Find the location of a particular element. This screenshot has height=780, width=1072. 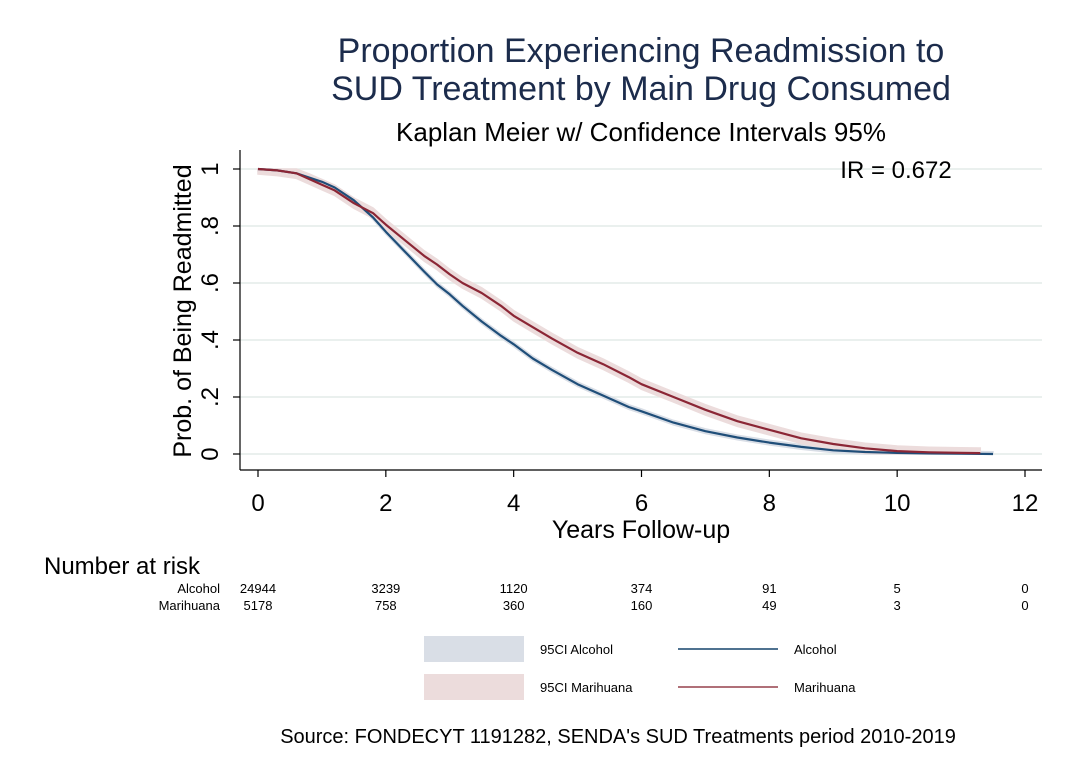

x-tick-label-0: 0 is located at coordinates (257, 503).